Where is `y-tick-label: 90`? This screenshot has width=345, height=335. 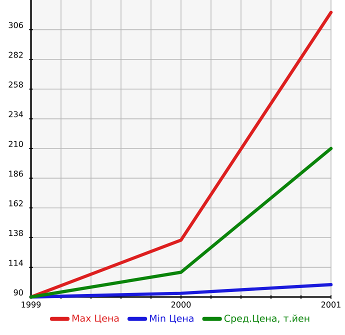 y-tick-label: 90 is located at coordinates (18, 292).